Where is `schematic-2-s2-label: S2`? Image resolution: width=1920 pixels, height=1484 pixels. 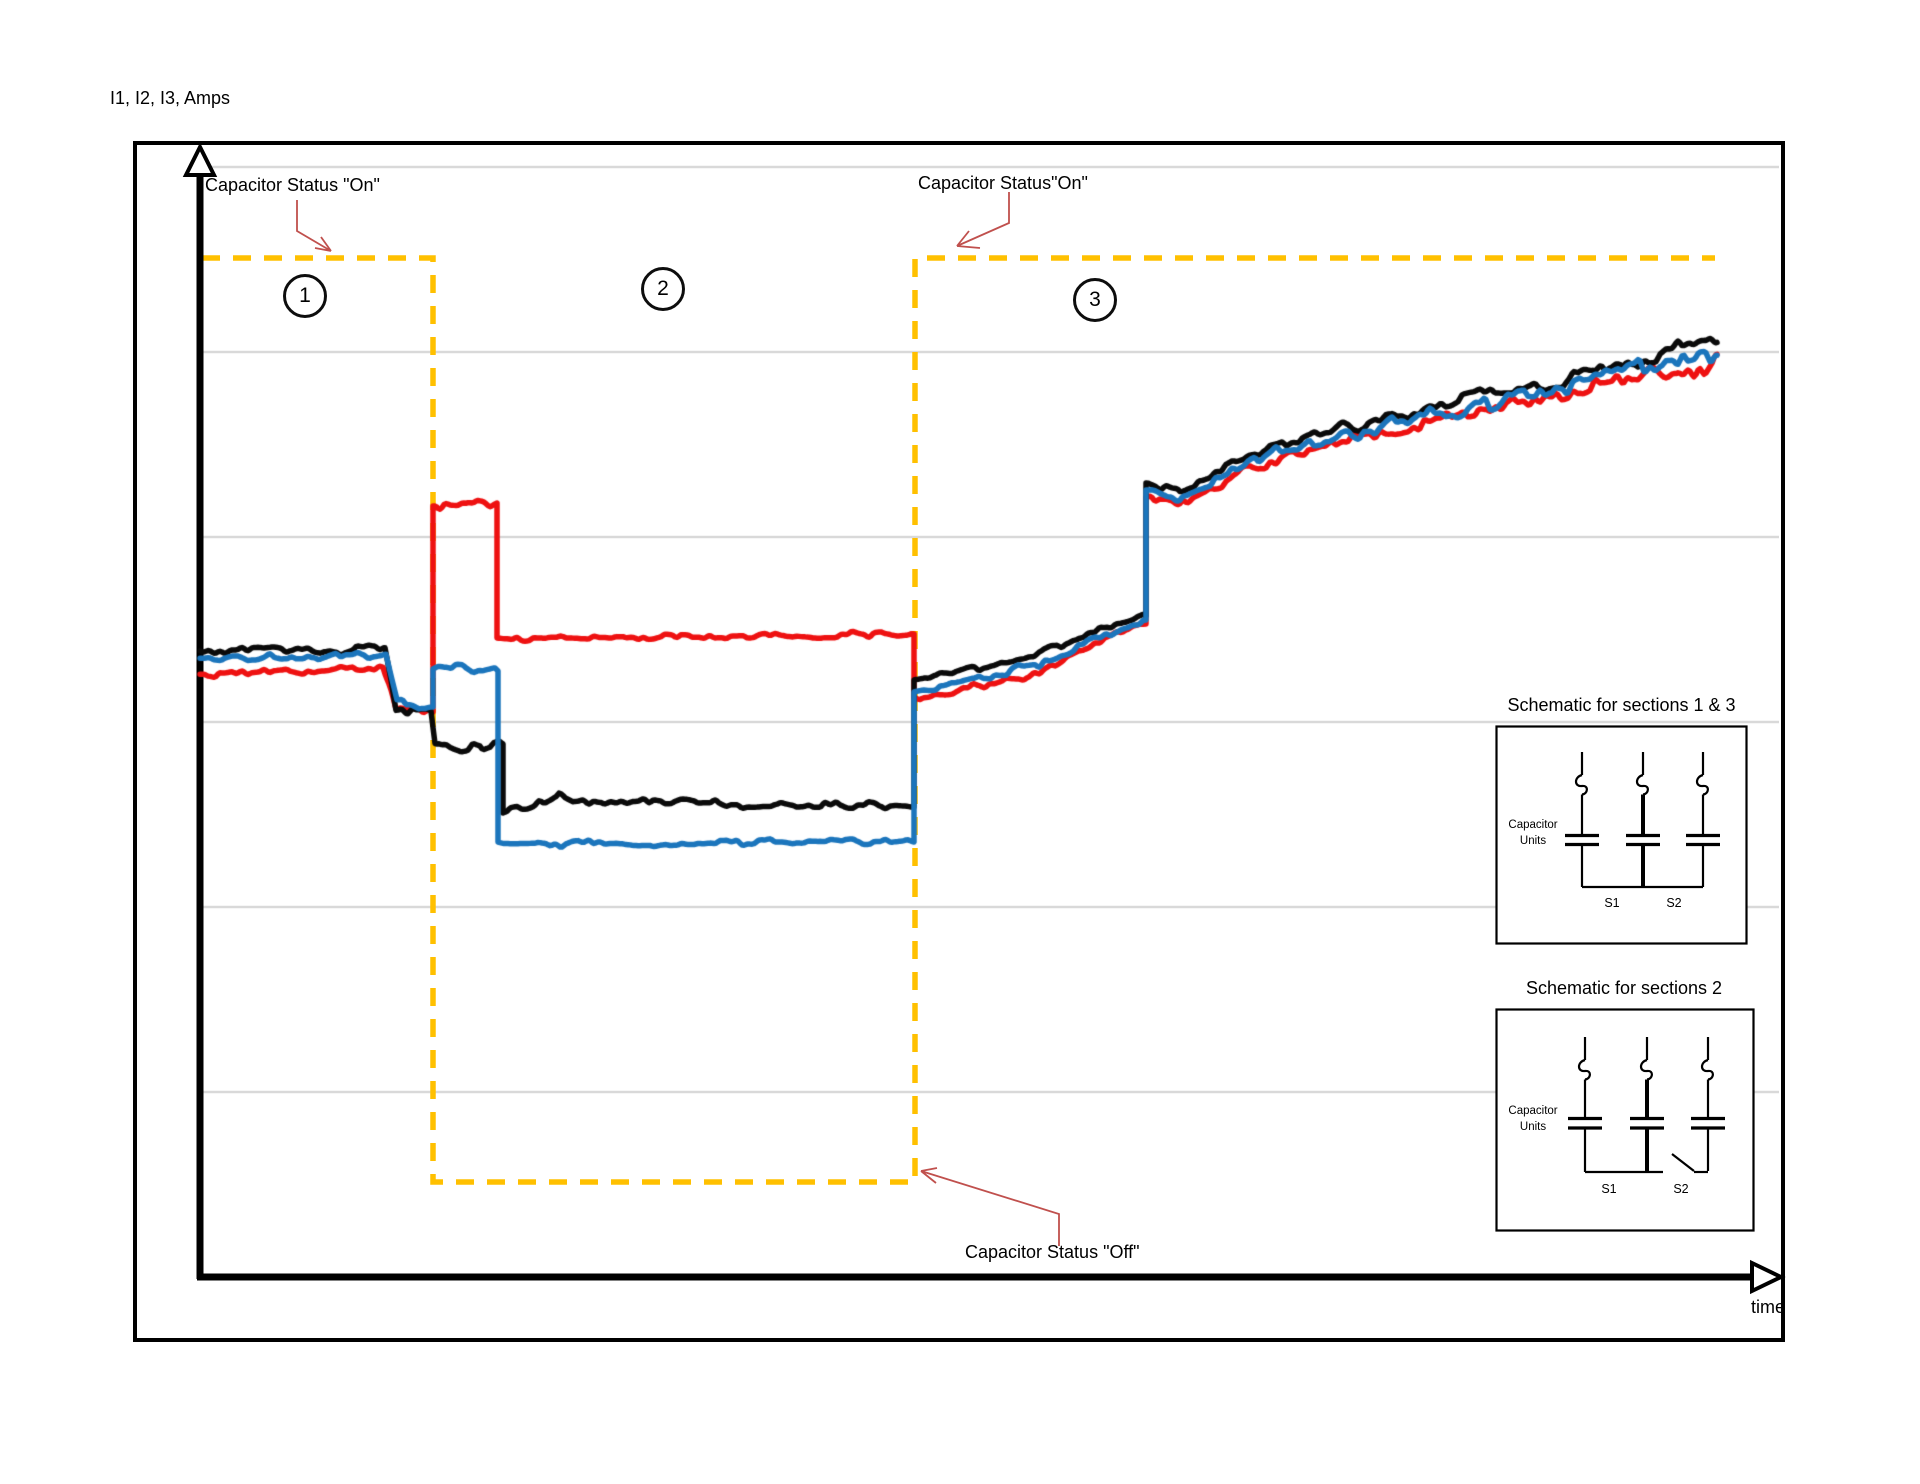
schematic-2-s2-label: S2 is located at coordinates (1680, 1189).